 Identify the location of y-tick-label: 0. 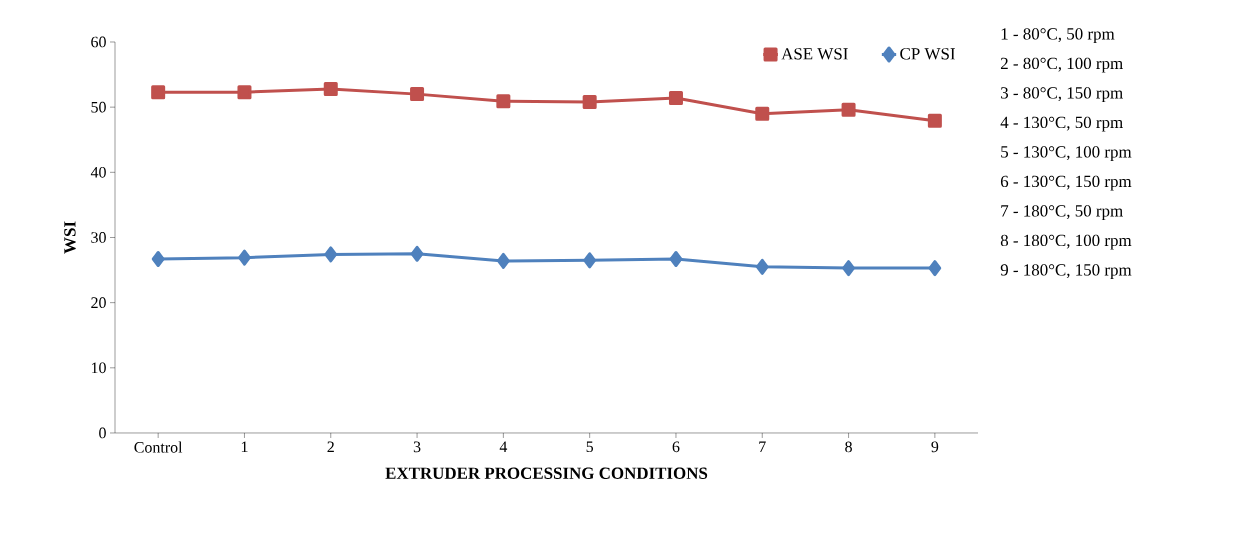
(102, 433).